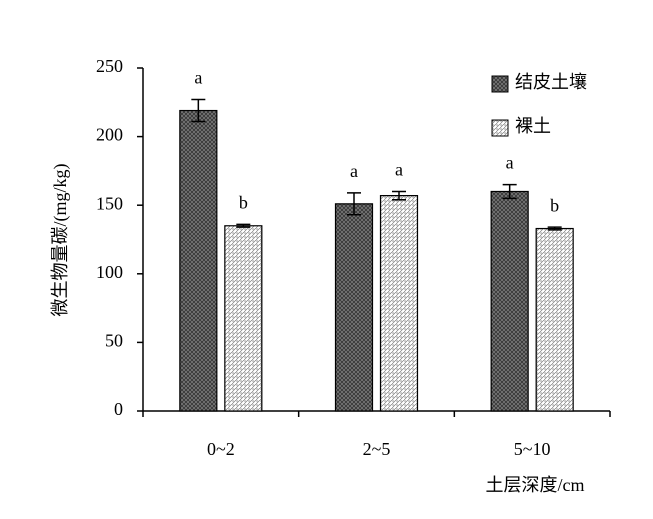 The image size is (653, 519). What do you see at coordinates (118, 409) in the screenshot?
I see `y-tick-label: 0` at bounding box center [118, 409].